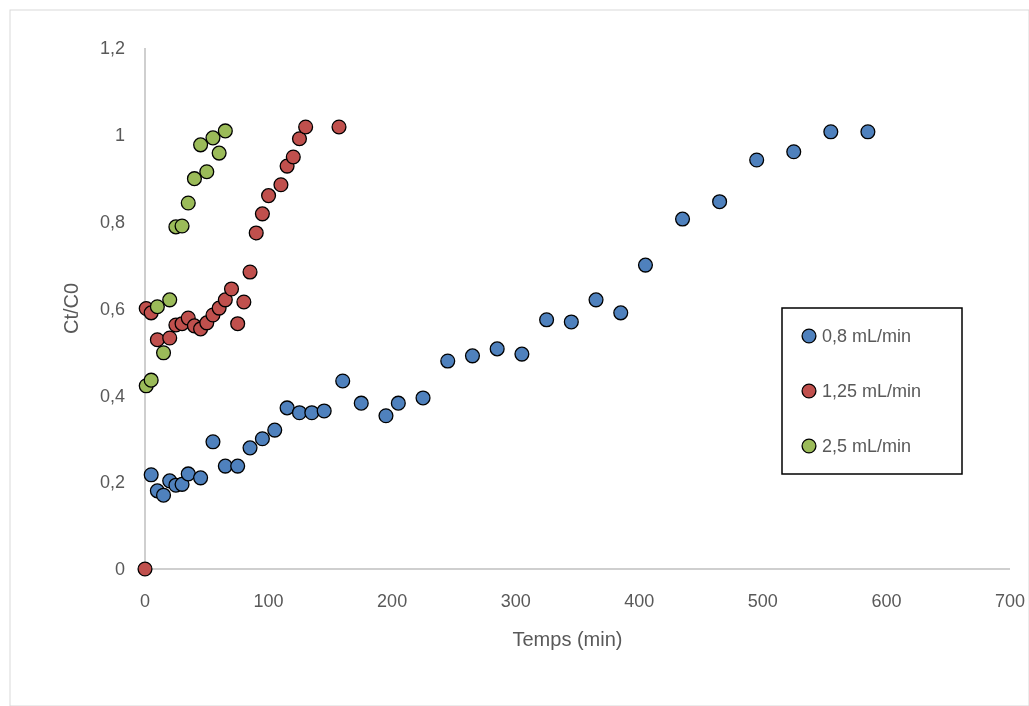 This screenshot has height=706, width=1029. I want to click on y-tick-label: 1, so click(119, 135).